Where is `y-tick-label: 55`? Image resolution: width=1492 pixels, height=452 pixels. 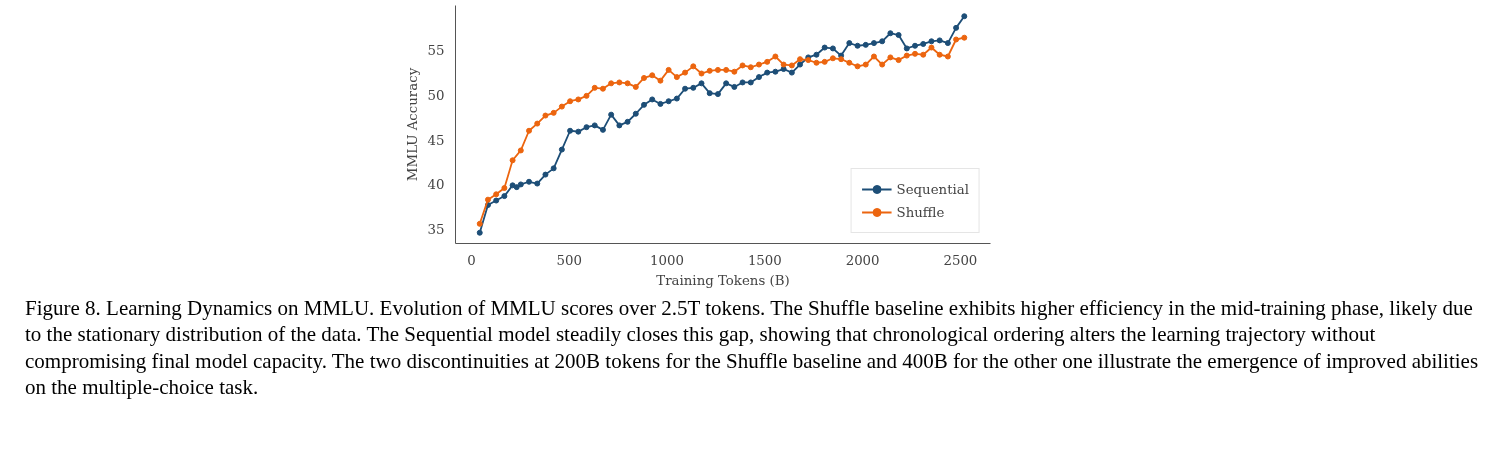
y-tick-label: 55 is located at coordinates (436, 51).